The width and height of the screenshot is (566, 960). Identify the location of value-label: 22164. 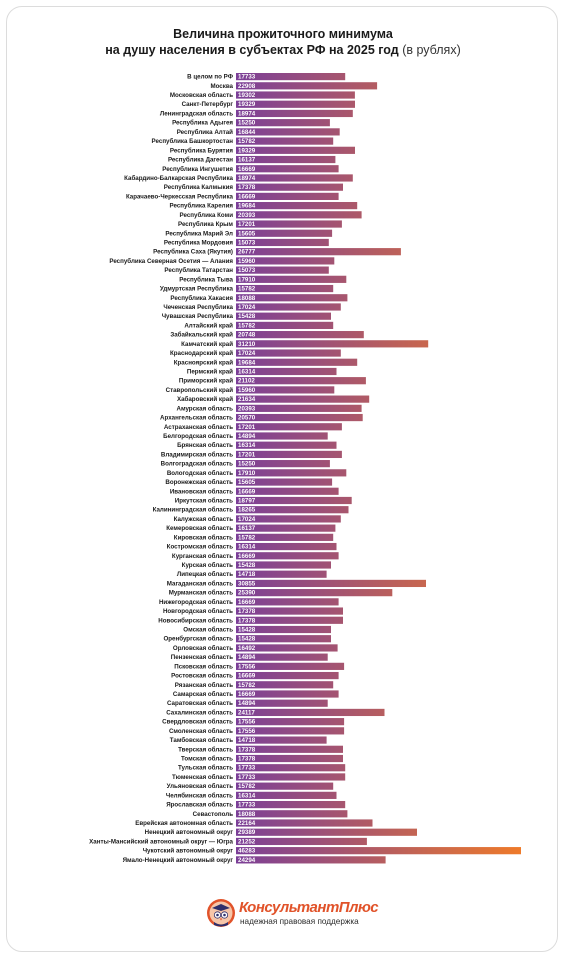
(247, 823).